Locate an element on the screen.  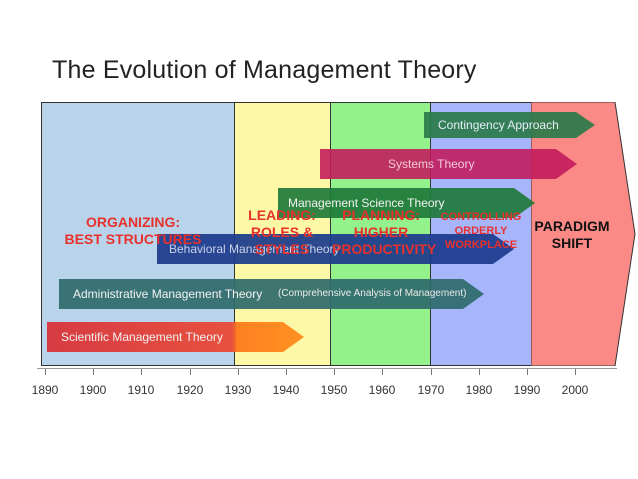
arrow-behavioral-label: Behavioral Management Theory is located at coordinates (254, 249).